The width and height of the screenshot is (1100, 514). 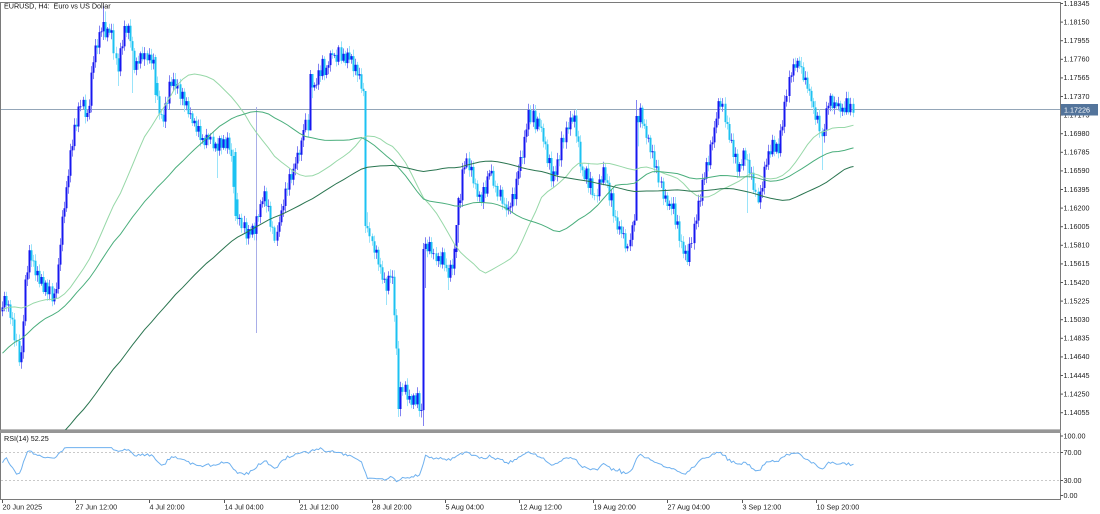 I want to click on svg-text: 21 Jul 12:00, so click(x=319, y=507).